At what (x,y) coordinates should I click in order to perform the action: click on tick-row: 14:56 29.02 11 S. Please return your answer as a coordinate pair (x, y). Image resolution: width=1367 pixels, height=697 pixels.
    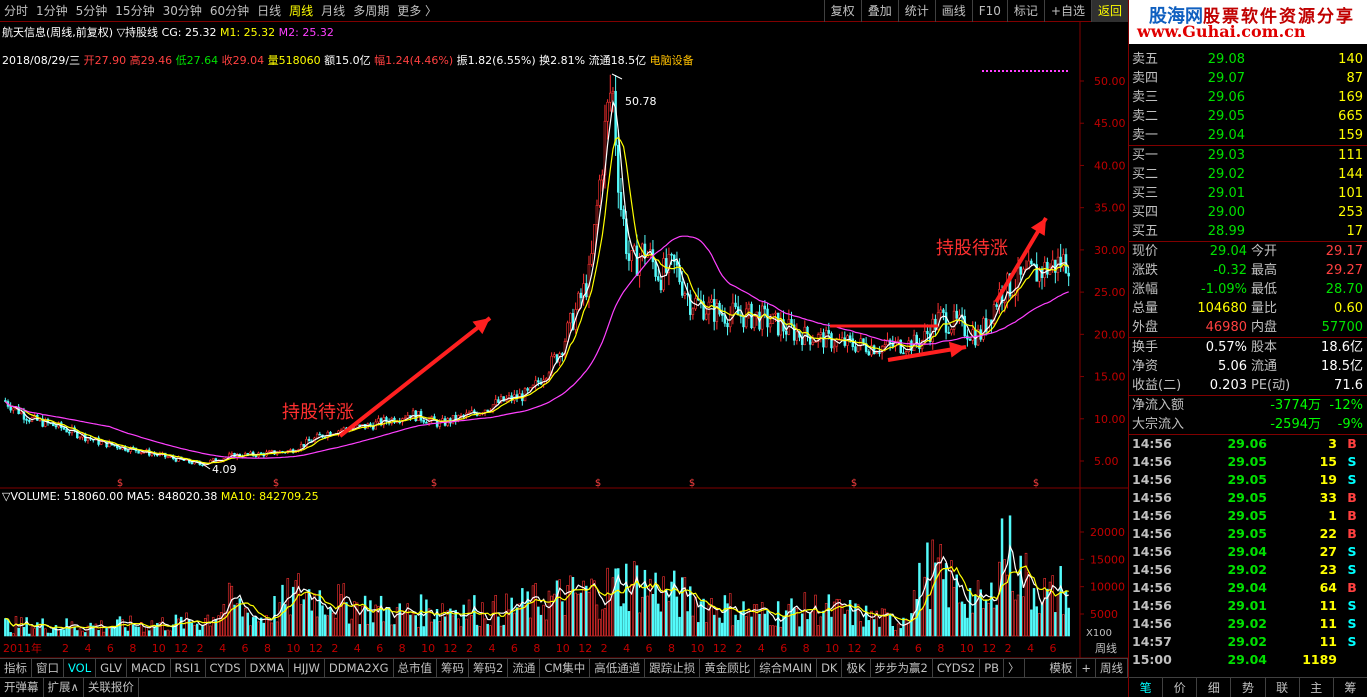
    Looking at the image, I should click on (1248, 624).